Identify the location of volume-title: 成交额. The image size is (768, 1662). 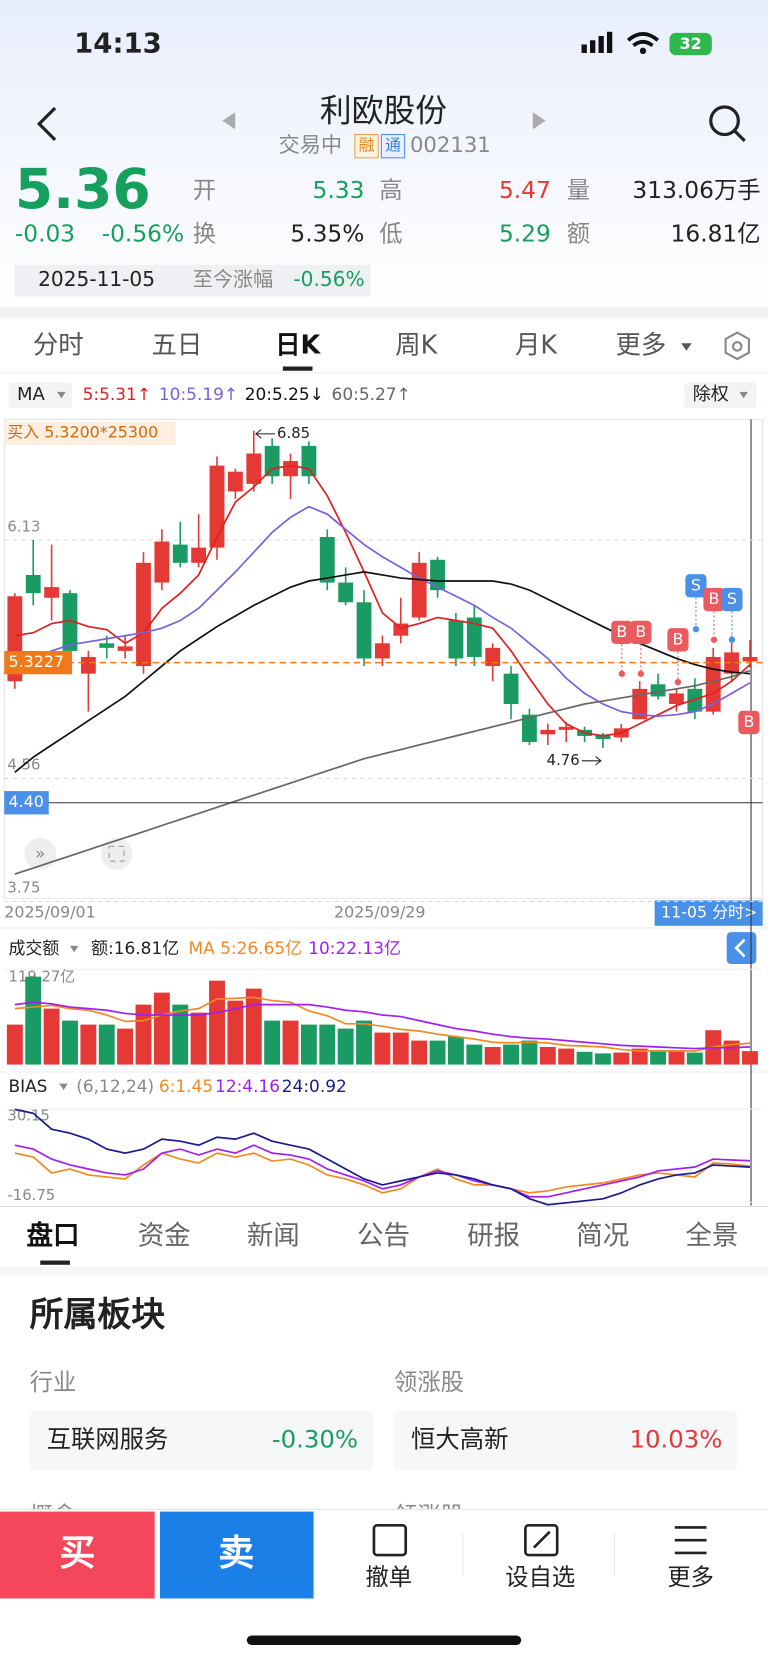
(33, 948).